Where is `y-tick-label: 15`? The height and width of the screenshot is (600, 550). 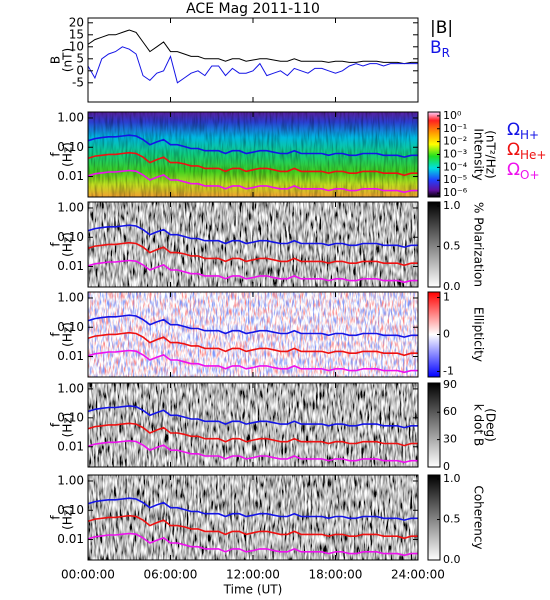 y-tick-label: 15 is located at coordinates (76, 34).